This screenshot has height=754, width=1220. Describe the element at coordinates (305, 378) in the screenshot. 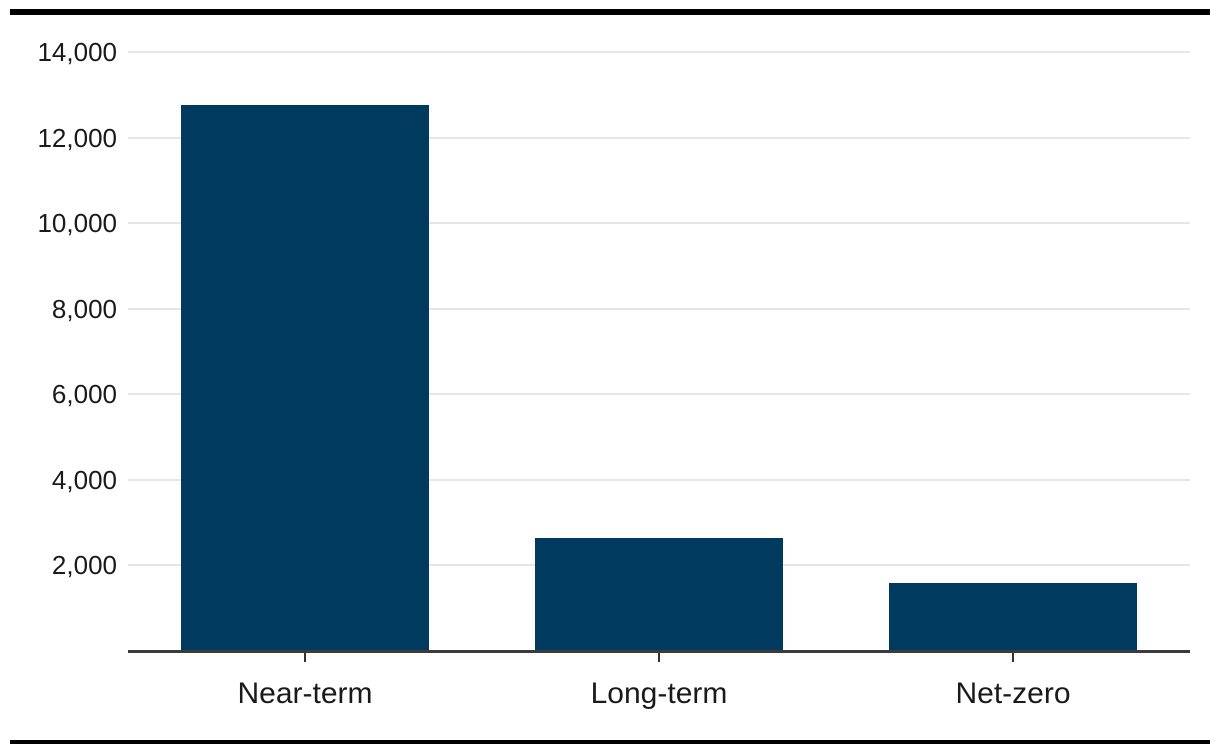

I see `bar-near-term` at that location.